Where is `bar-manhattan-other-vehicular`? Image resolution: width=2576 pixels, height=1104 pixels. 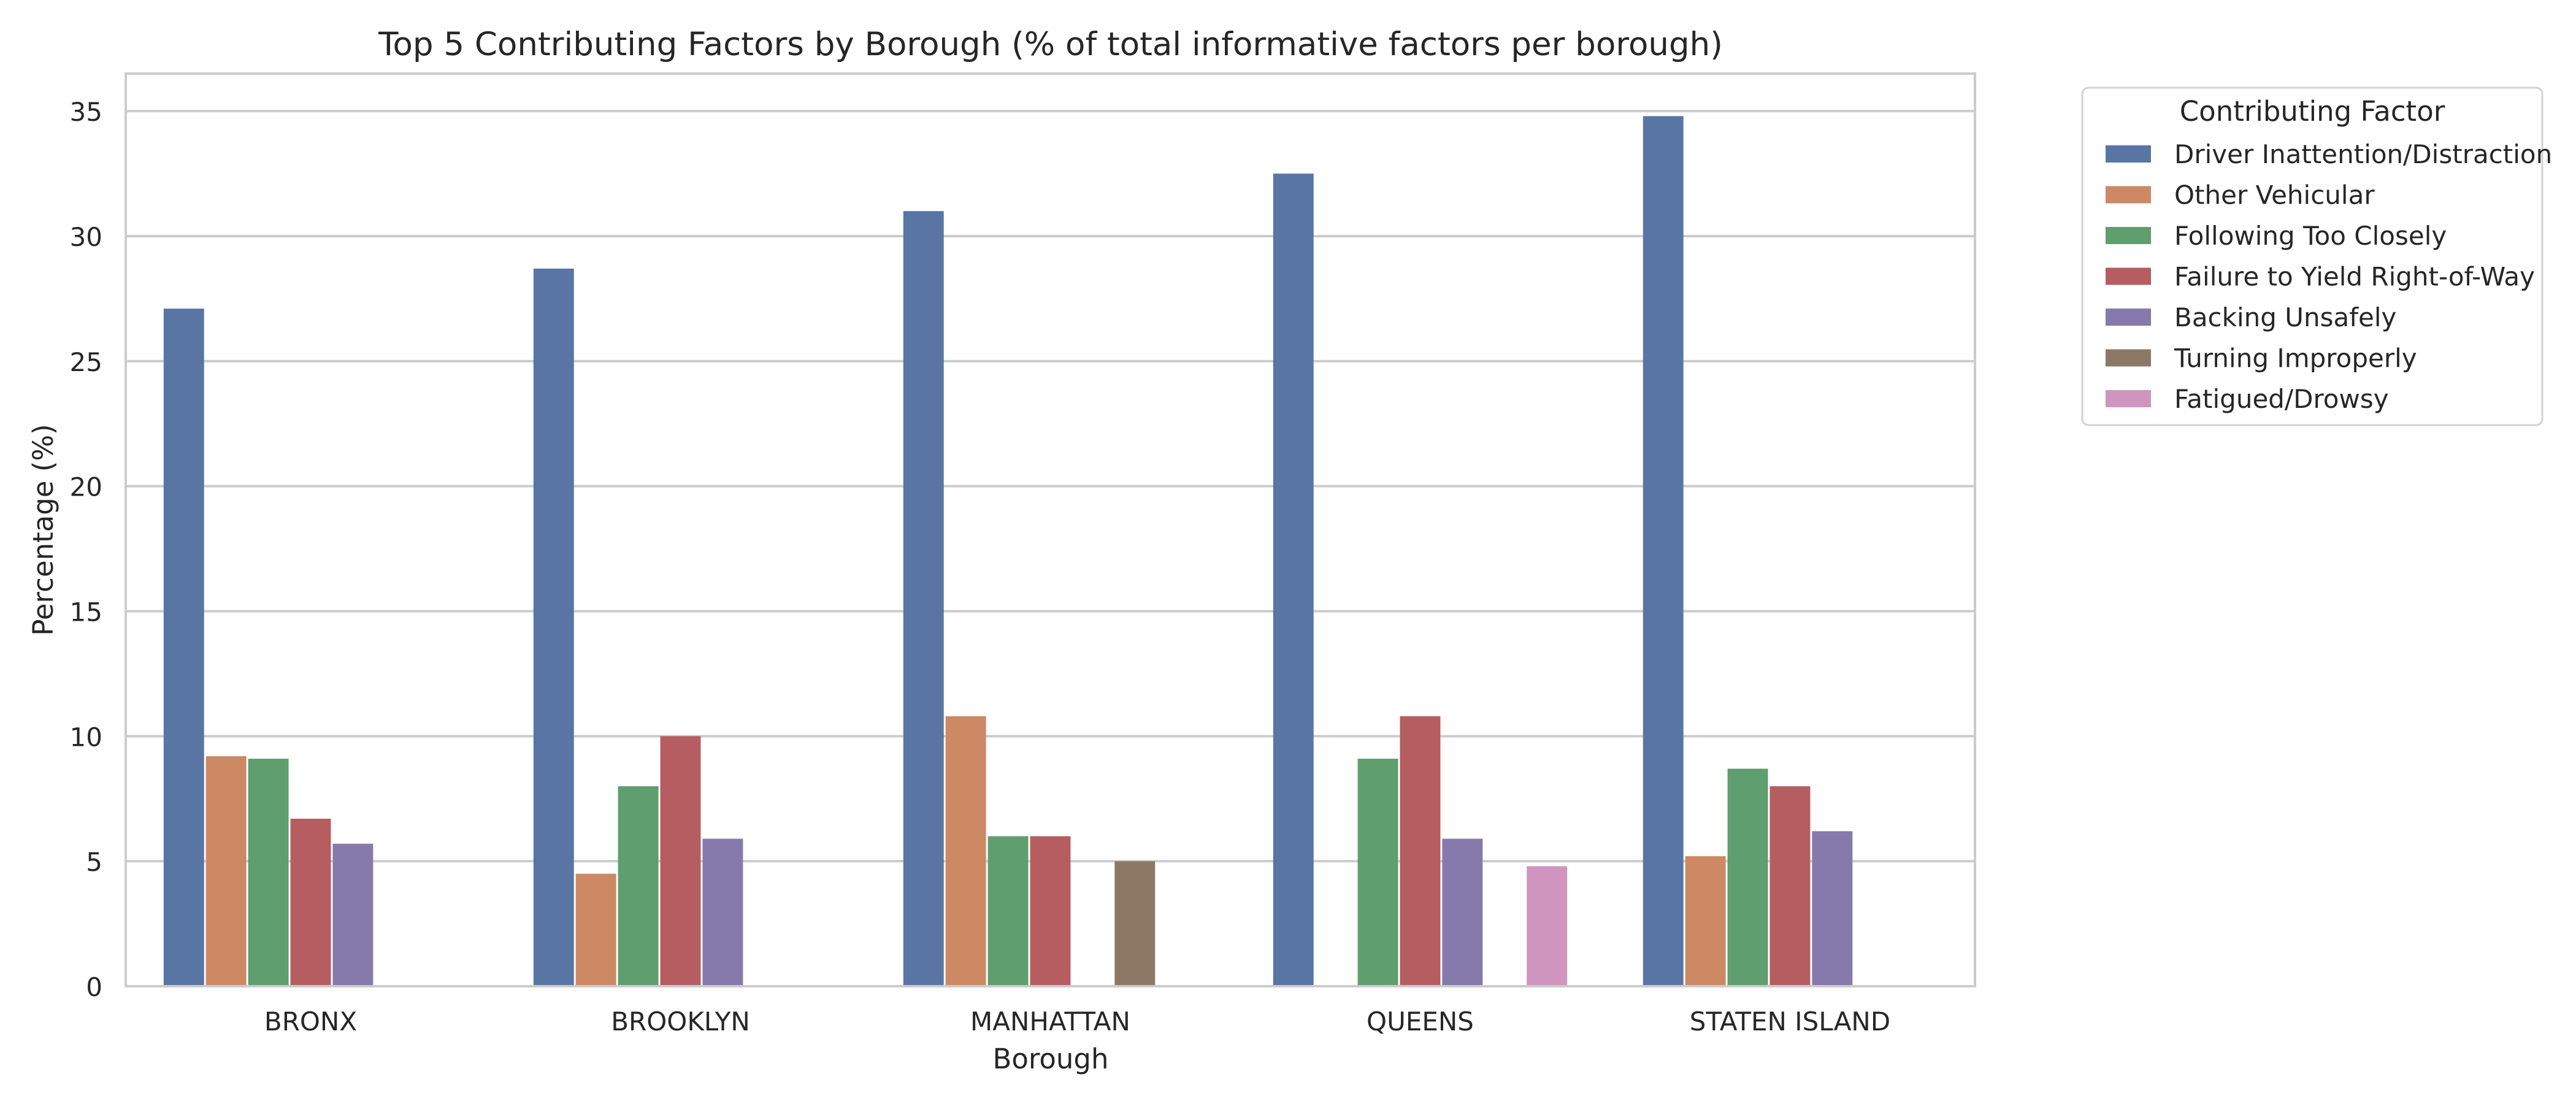 bar-manhattan-other-vehicular is located at coordinates (965, 851).